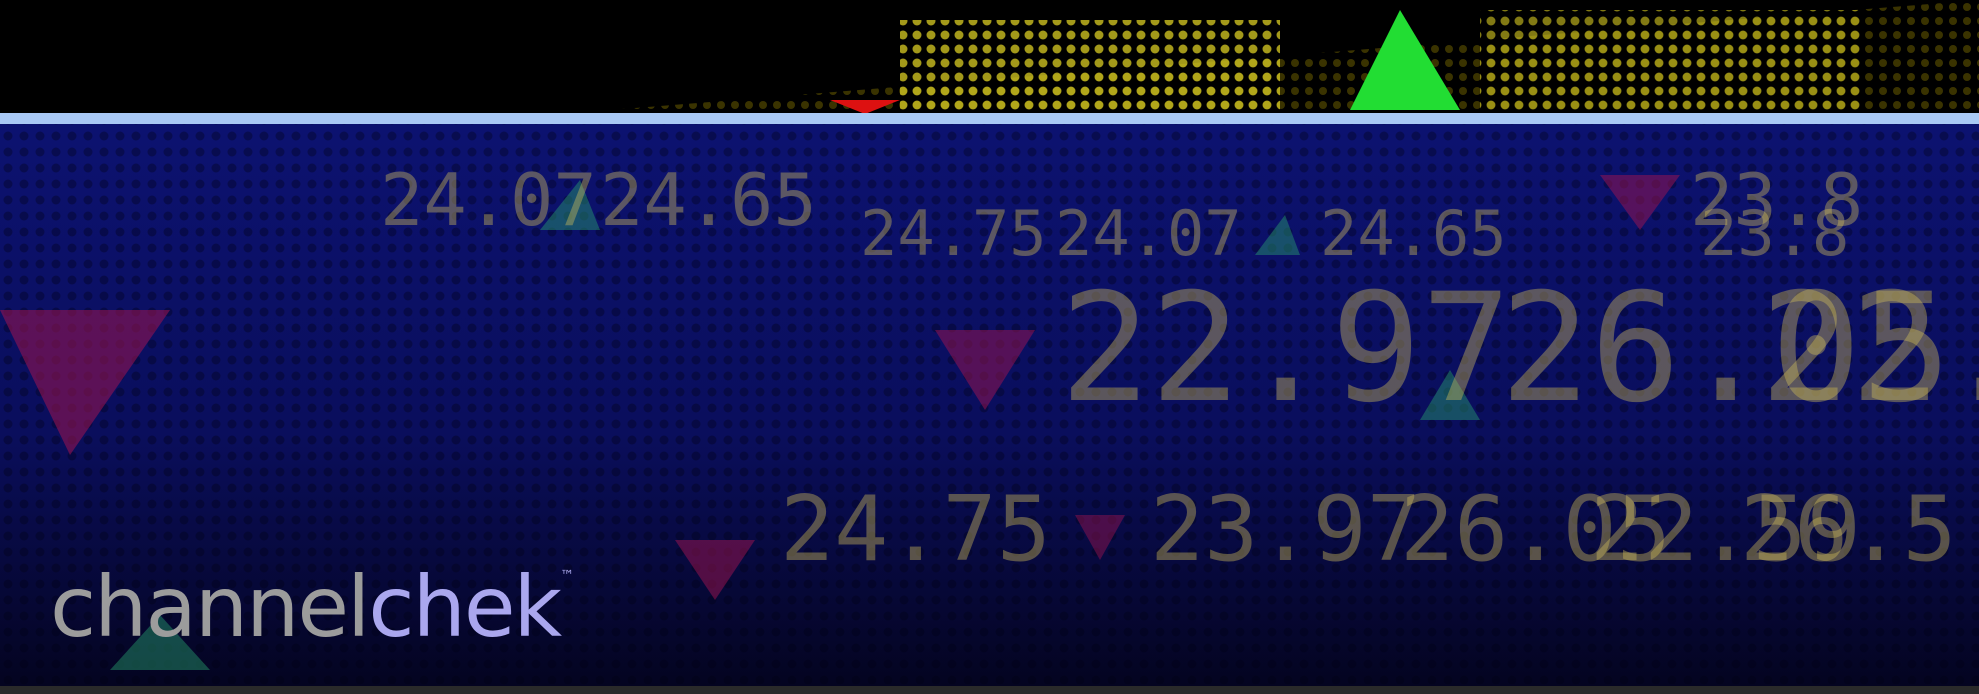  What do you see at coordinates (989, 118) in the screenshot?
I see `divider` at bounding box center [989, 118].